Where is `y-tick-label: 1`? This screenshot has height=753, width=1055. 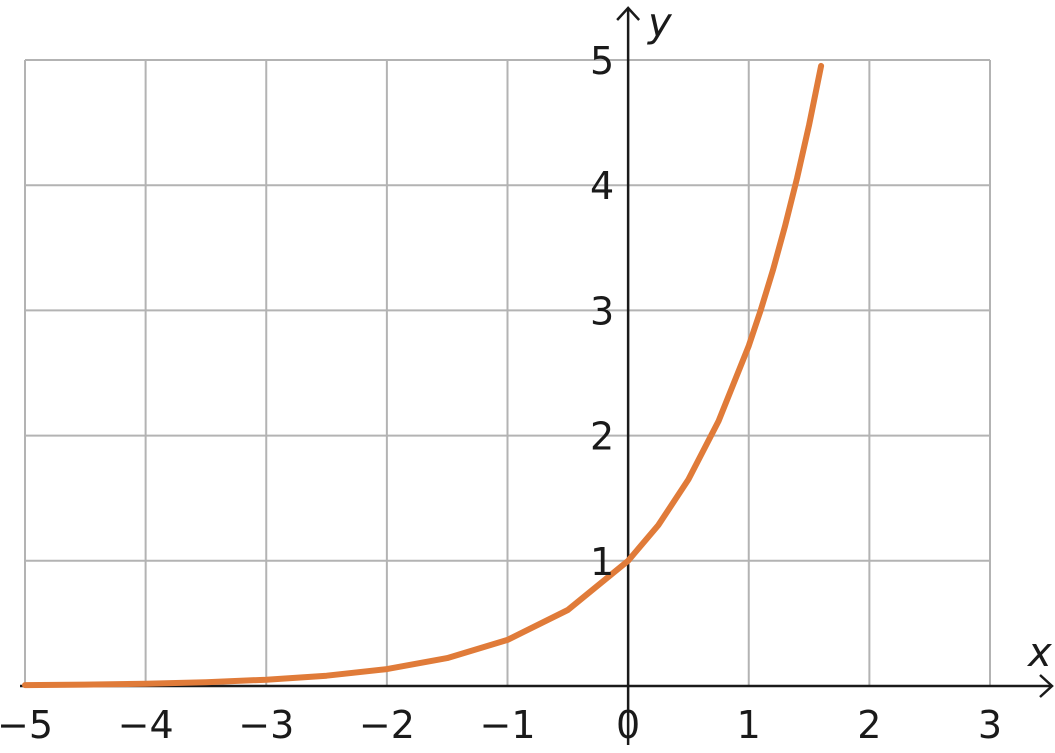 y-tick-label: 1 is located at coordinates (602, 562).